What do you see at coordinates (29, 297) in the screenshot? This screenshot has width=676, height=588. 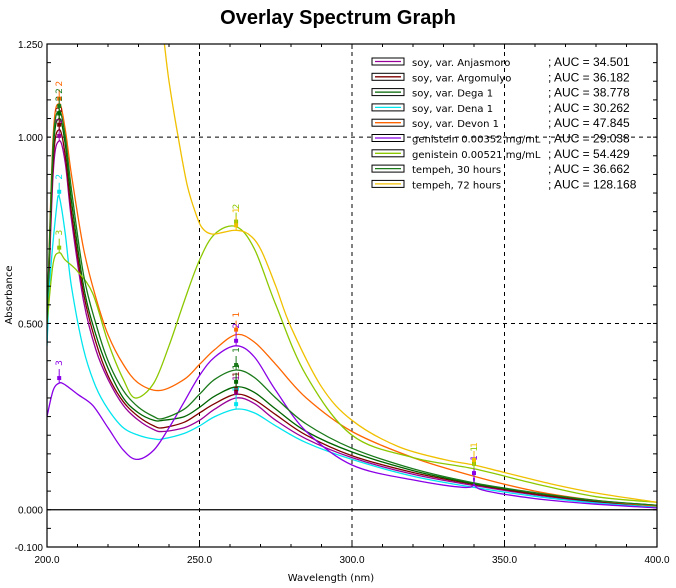 I see `y-tick-labels: -0.100 0.000 0.500 1.000 1.250` at bounding box center [29, 297].